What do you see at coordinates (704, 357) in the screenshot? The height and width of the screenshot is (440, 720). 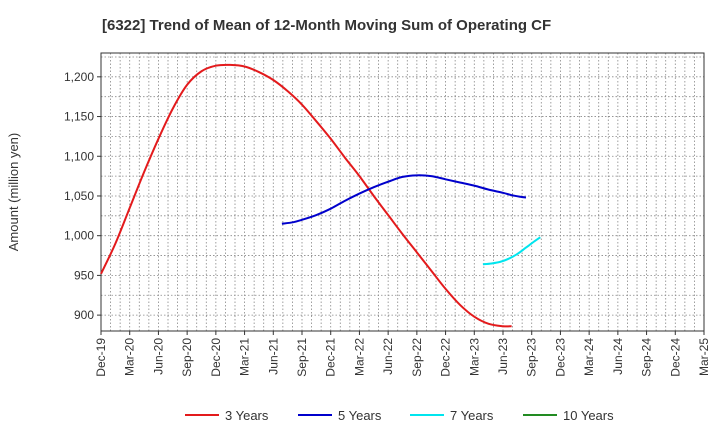 I see `x-tick-label: Mar-25` at bounding box center [704, 357].